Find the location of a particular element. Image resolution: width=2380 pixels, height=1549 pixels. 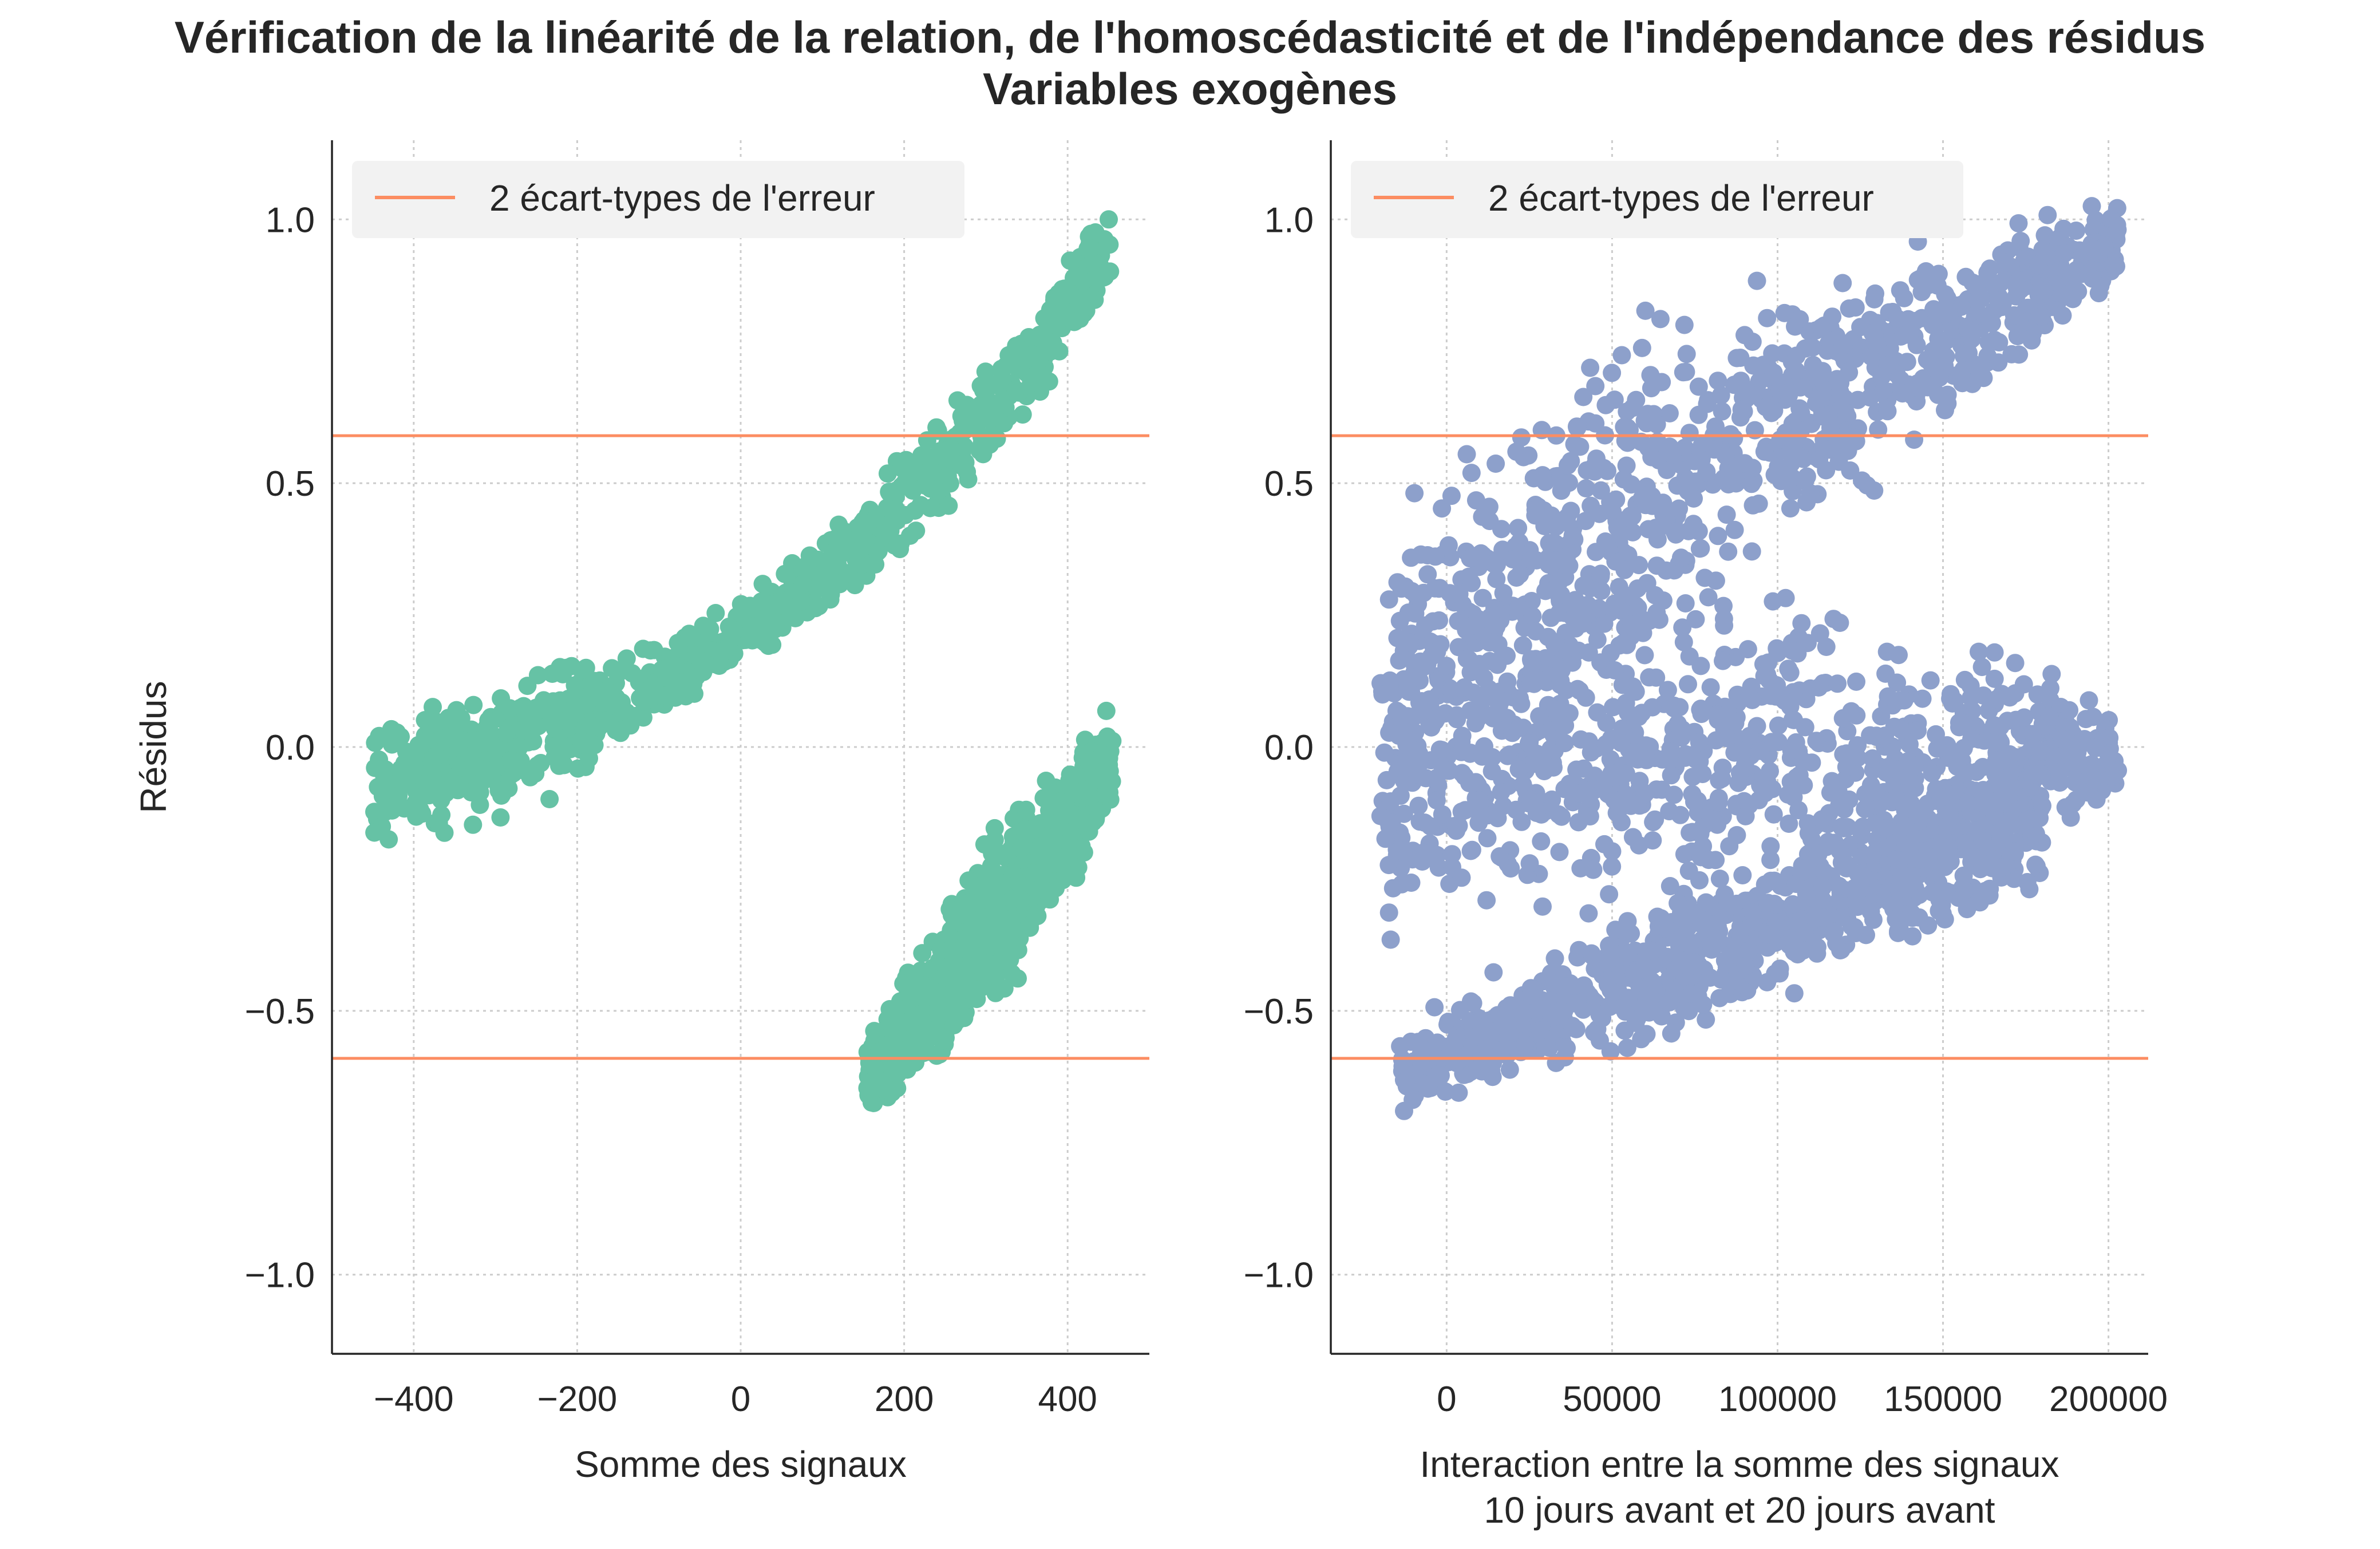

legend-entry-label: 2 écart-types de l'erreur is located at coordinates (1681, 198).